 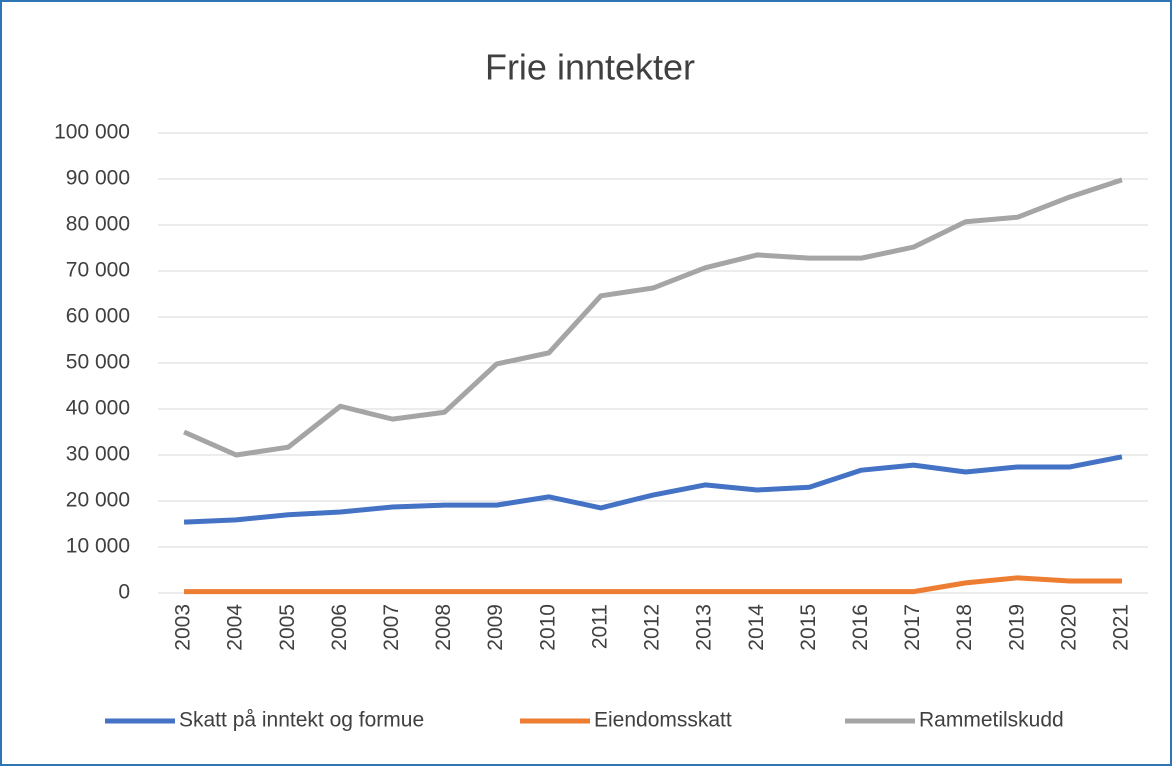 I want to click on y-tick-label: 30 000, so click(x=98, y=454).